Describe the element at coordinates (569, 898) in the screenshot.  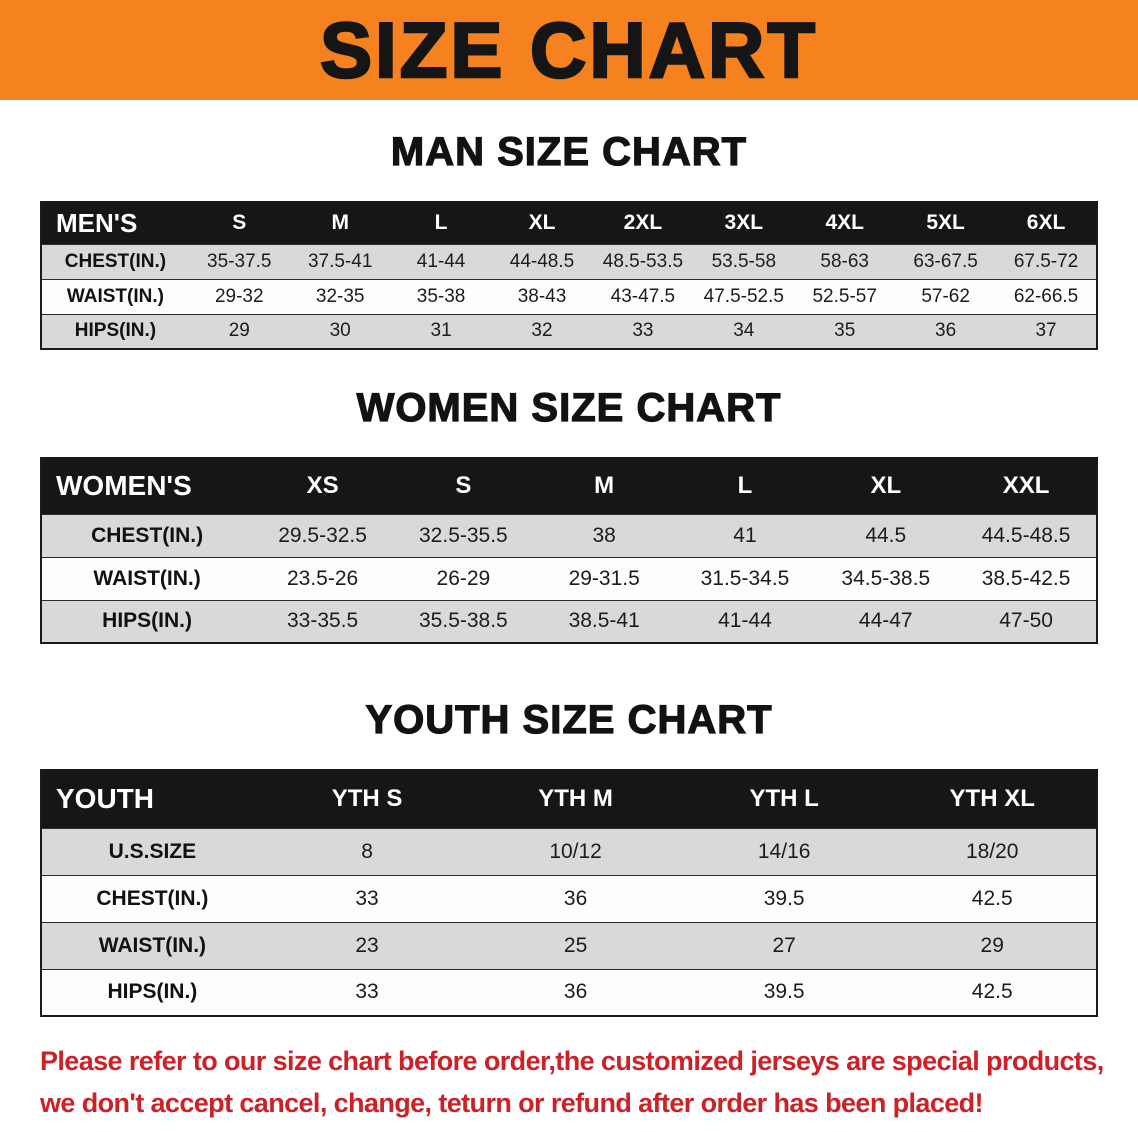
I see `measurement-row: CHEST(IN.) 33 36 39.5 42.5` at that location.